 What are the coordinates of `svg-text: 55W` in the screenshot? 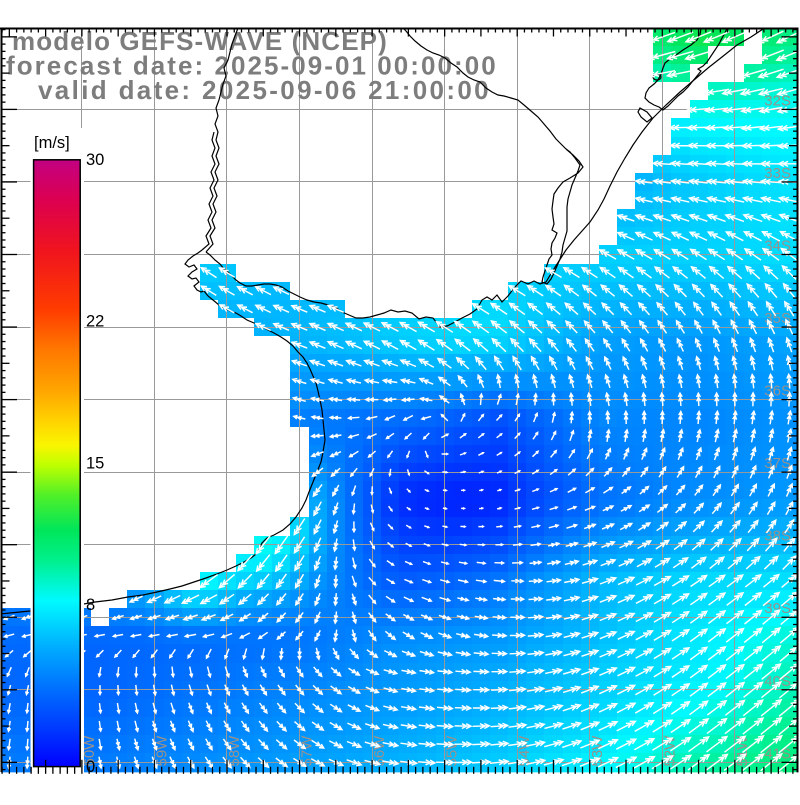 It's located at (452, 751).